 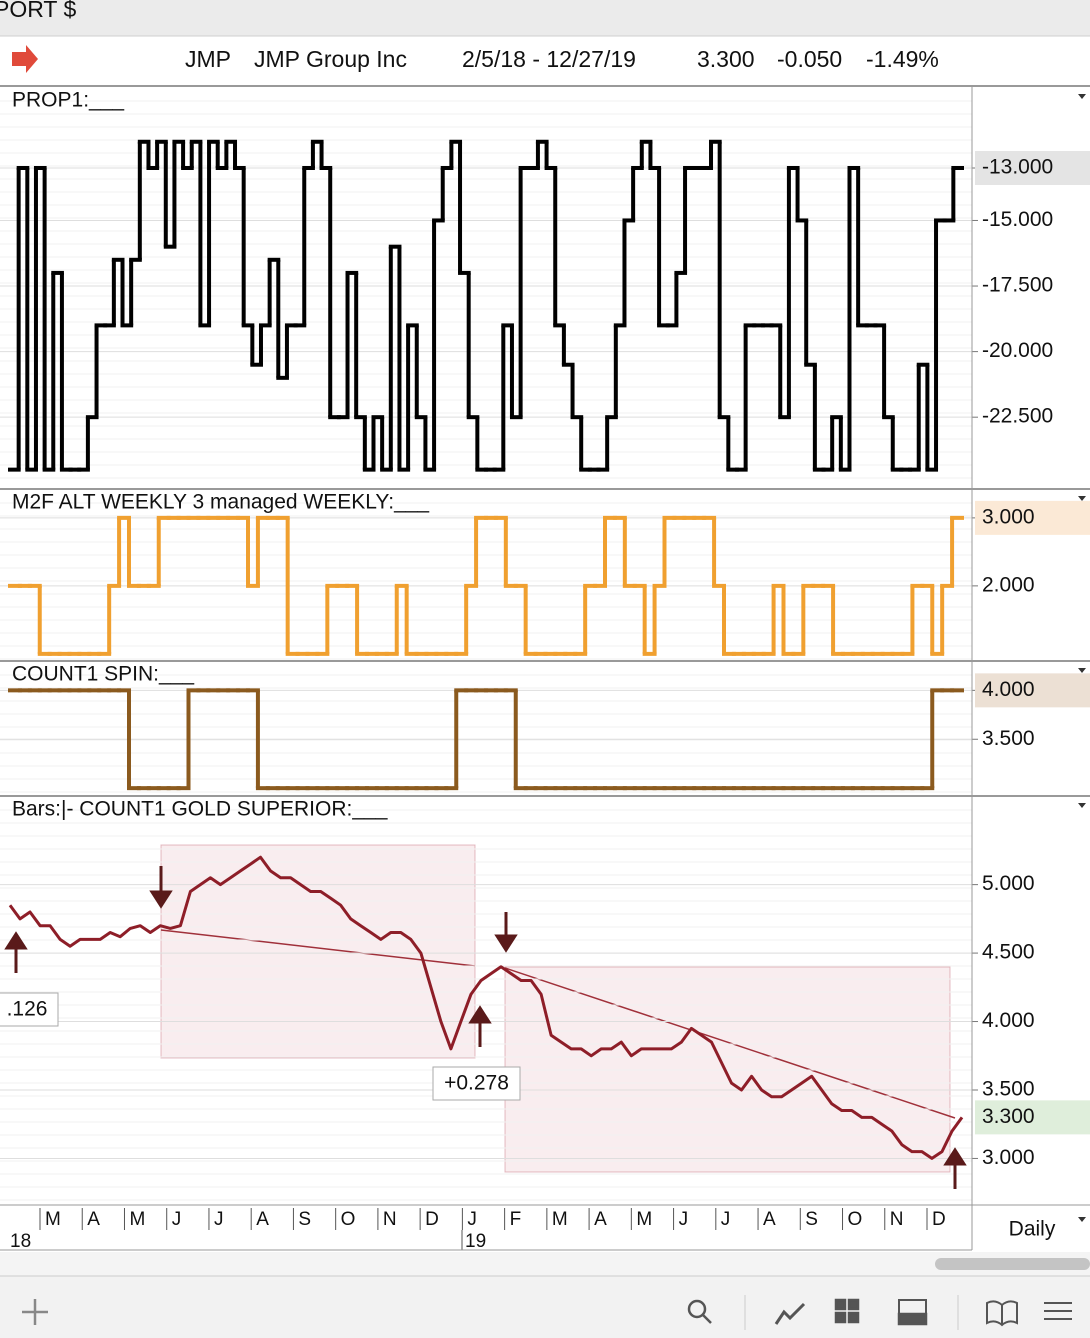 What do you see at coordinates (475, 1241) in the screenshot?
I see `year-label: 19` at bounding box center [475, 1241].